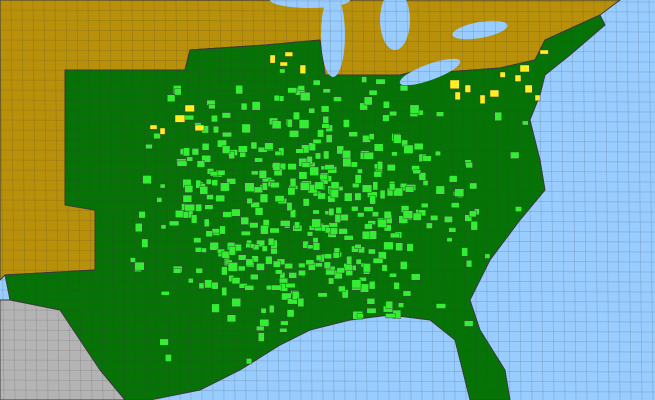 This screenshot has width=655, height=400. I want to click on lake-ontario, so click(480, 30).